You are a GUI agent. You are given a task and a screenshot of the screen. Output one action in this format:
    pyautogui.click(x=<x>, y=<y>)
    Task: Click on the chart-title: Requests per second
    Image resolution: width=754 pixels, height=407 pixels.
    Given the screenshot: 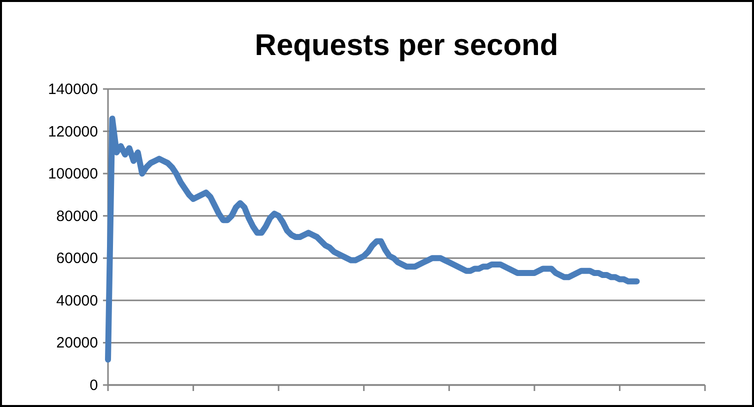 What is the action you would take?
    pyautogui.click(x=406, y=45)
    